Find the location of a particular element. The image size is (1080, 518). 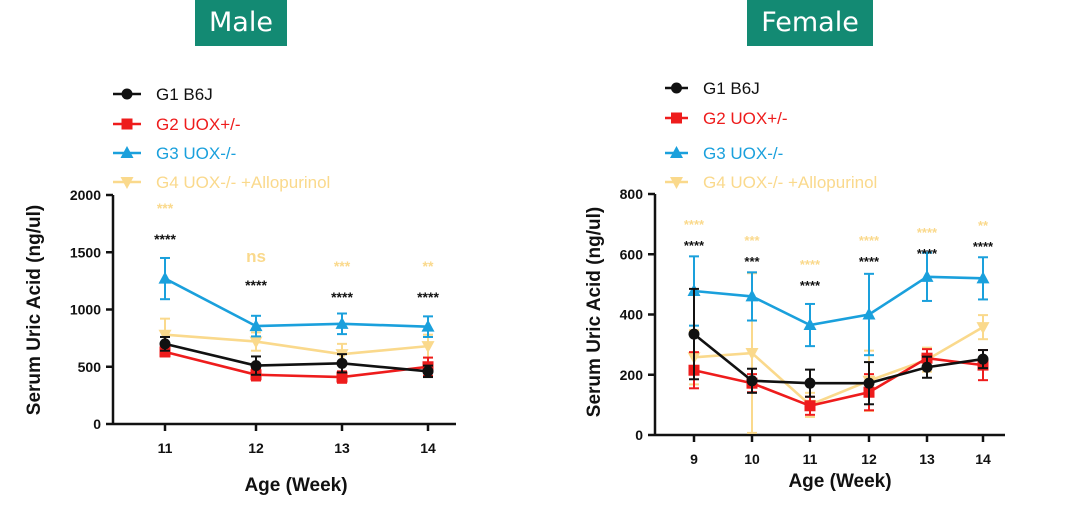

y-tick-label: 800 is located at coordinates (632, 194).